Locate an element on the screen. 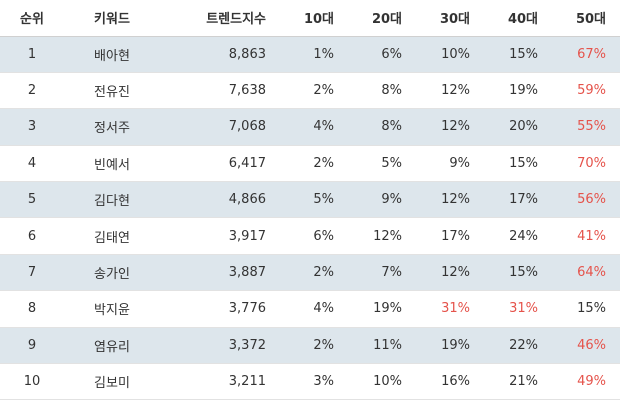 The height and width of the screenshot is (400, 620). cell-keyword: 김다현 is located at coordinates (112, 202).